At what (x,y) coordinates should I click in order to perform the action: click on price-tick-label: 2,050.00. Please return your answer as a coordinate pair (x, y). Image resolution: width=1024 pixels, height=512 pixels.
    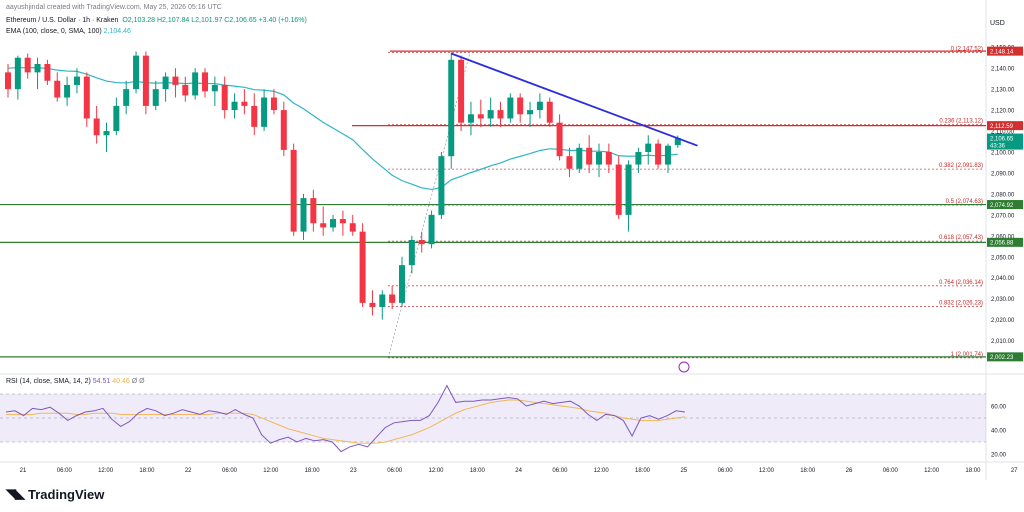
    Looking at the image, I should click on (1003, 258).